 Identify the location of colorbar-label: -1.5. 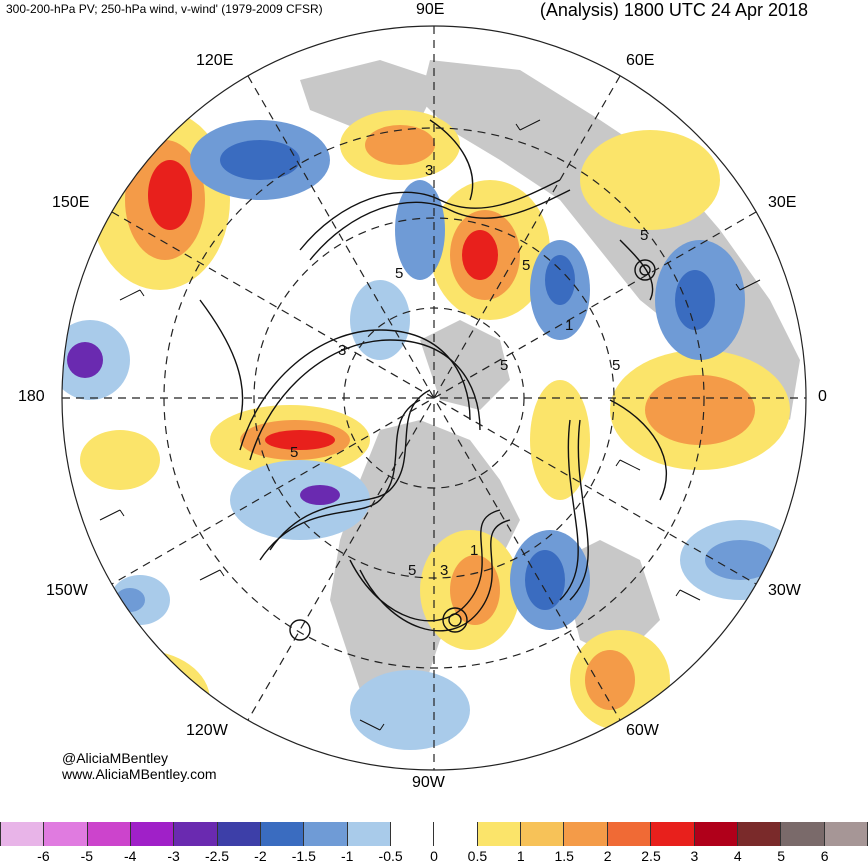
(303, 856).